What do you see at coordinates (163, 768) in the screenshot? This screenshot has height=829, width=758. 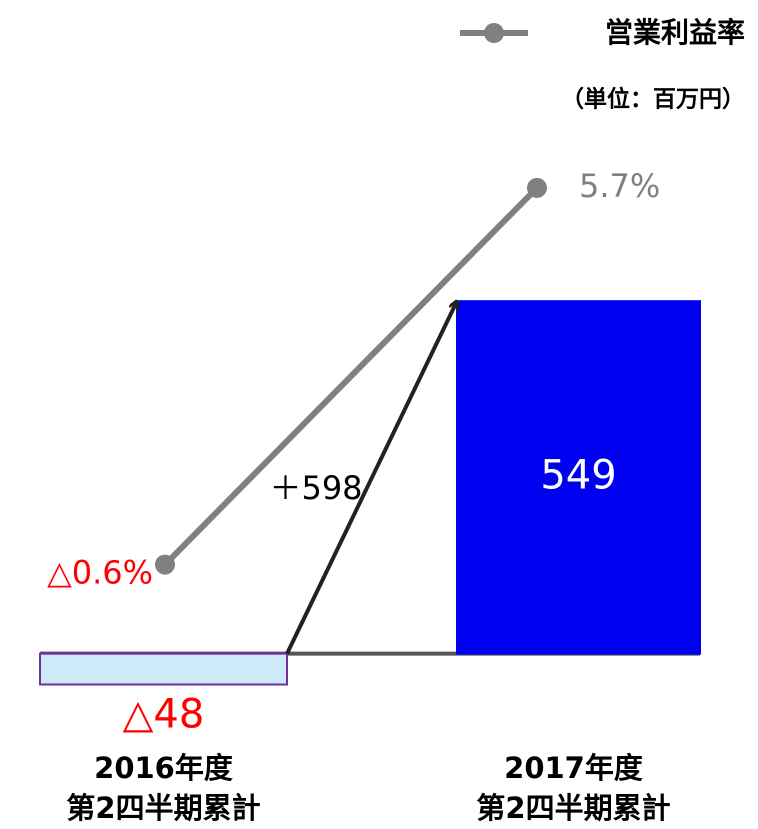 I see `category-label: 2016年度` at bounding box center [163, 768].